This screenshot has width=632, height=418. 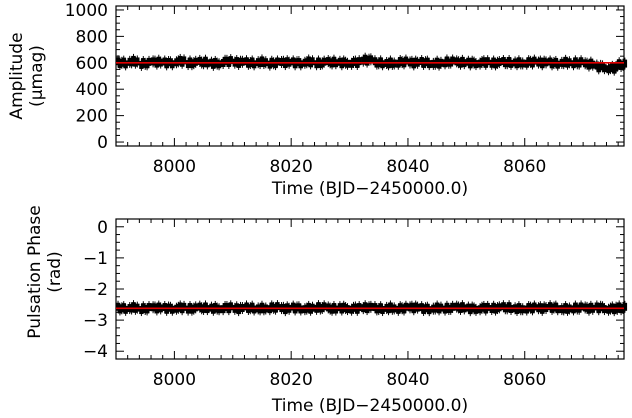 I want to click on y-tick-label: 600, so click(x=92, y=64).